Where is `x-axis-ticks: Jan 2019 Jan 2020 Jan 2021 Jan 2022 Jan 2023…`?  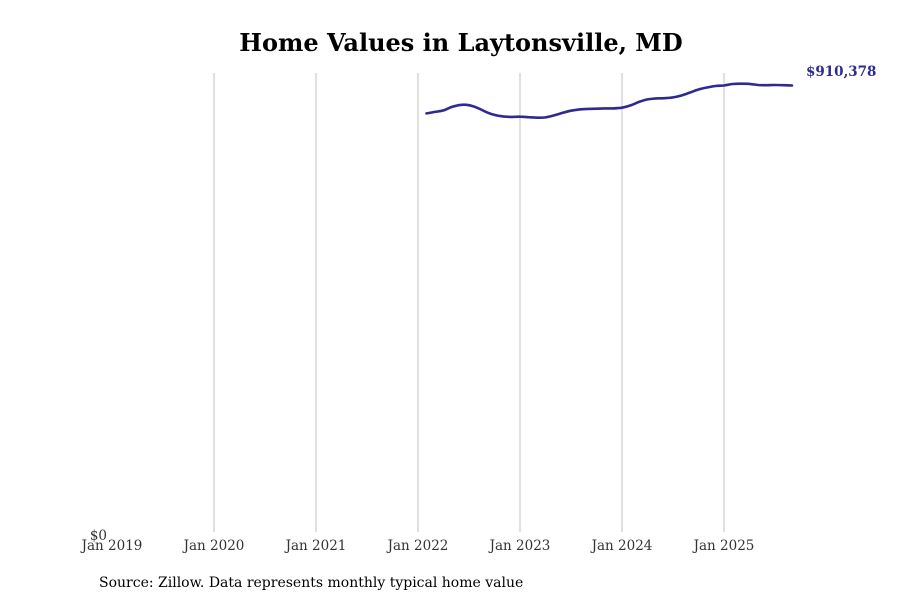
x-axis-ticks: Jan 2019 Jan 2020 Jan 2021 Jan 2022 Jan 2023… is located at coordinates (417, 546).